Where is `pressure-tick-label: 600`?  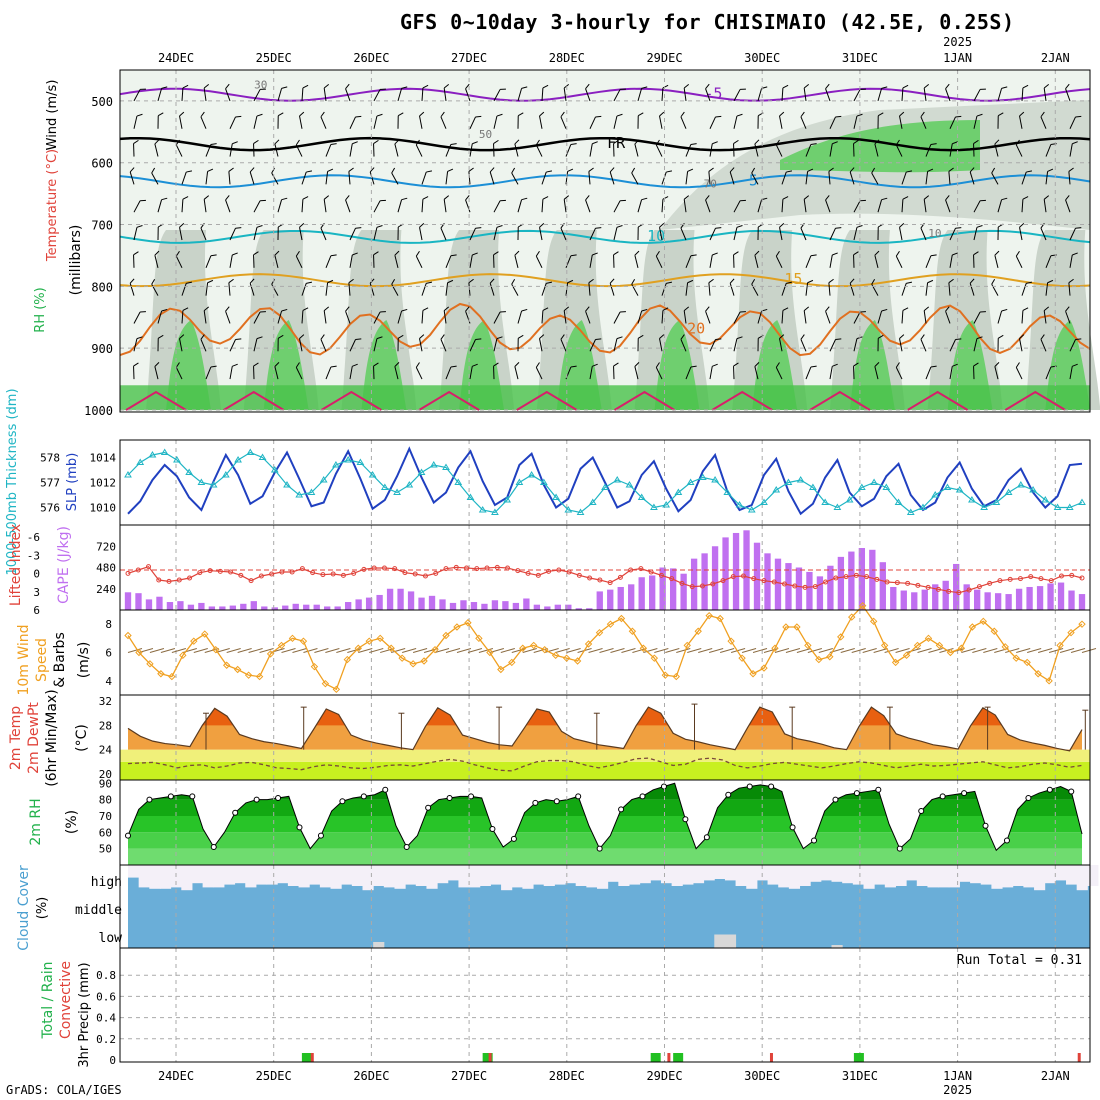
pressure-tick-label: 600 is located at coordinates (102, 164).